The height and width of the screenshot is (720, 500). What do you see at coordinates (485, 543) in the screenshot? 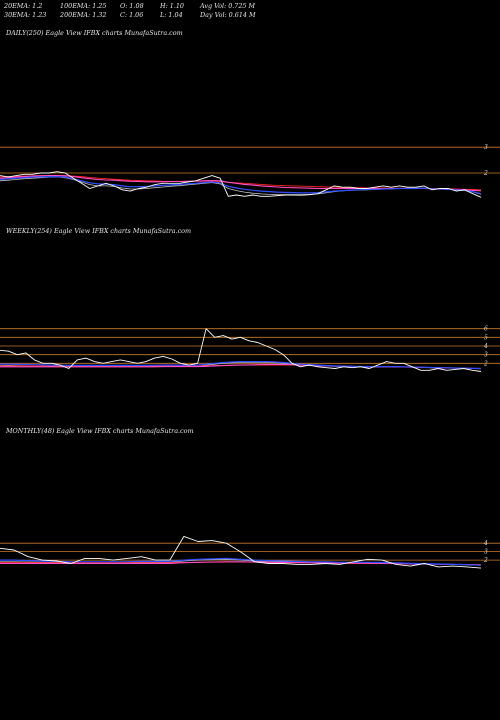
I see `monthly-y-tick-label: 4` at bounding box center [485, 543].